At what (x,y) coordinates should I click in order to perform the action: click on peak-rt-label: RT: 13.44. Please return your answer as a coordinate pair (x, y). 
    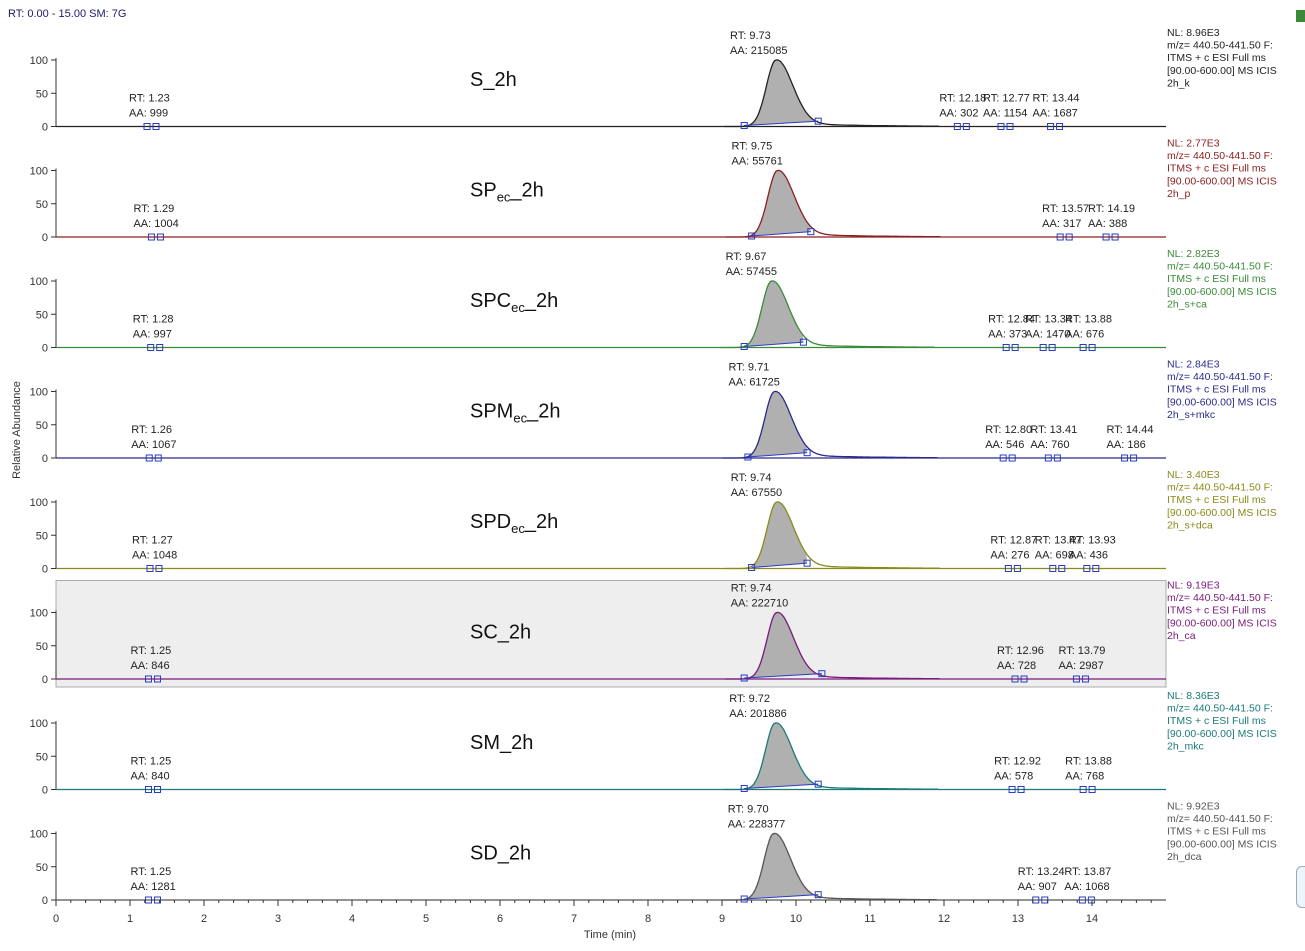
    Looking at the image, I should click on (1056, 99).